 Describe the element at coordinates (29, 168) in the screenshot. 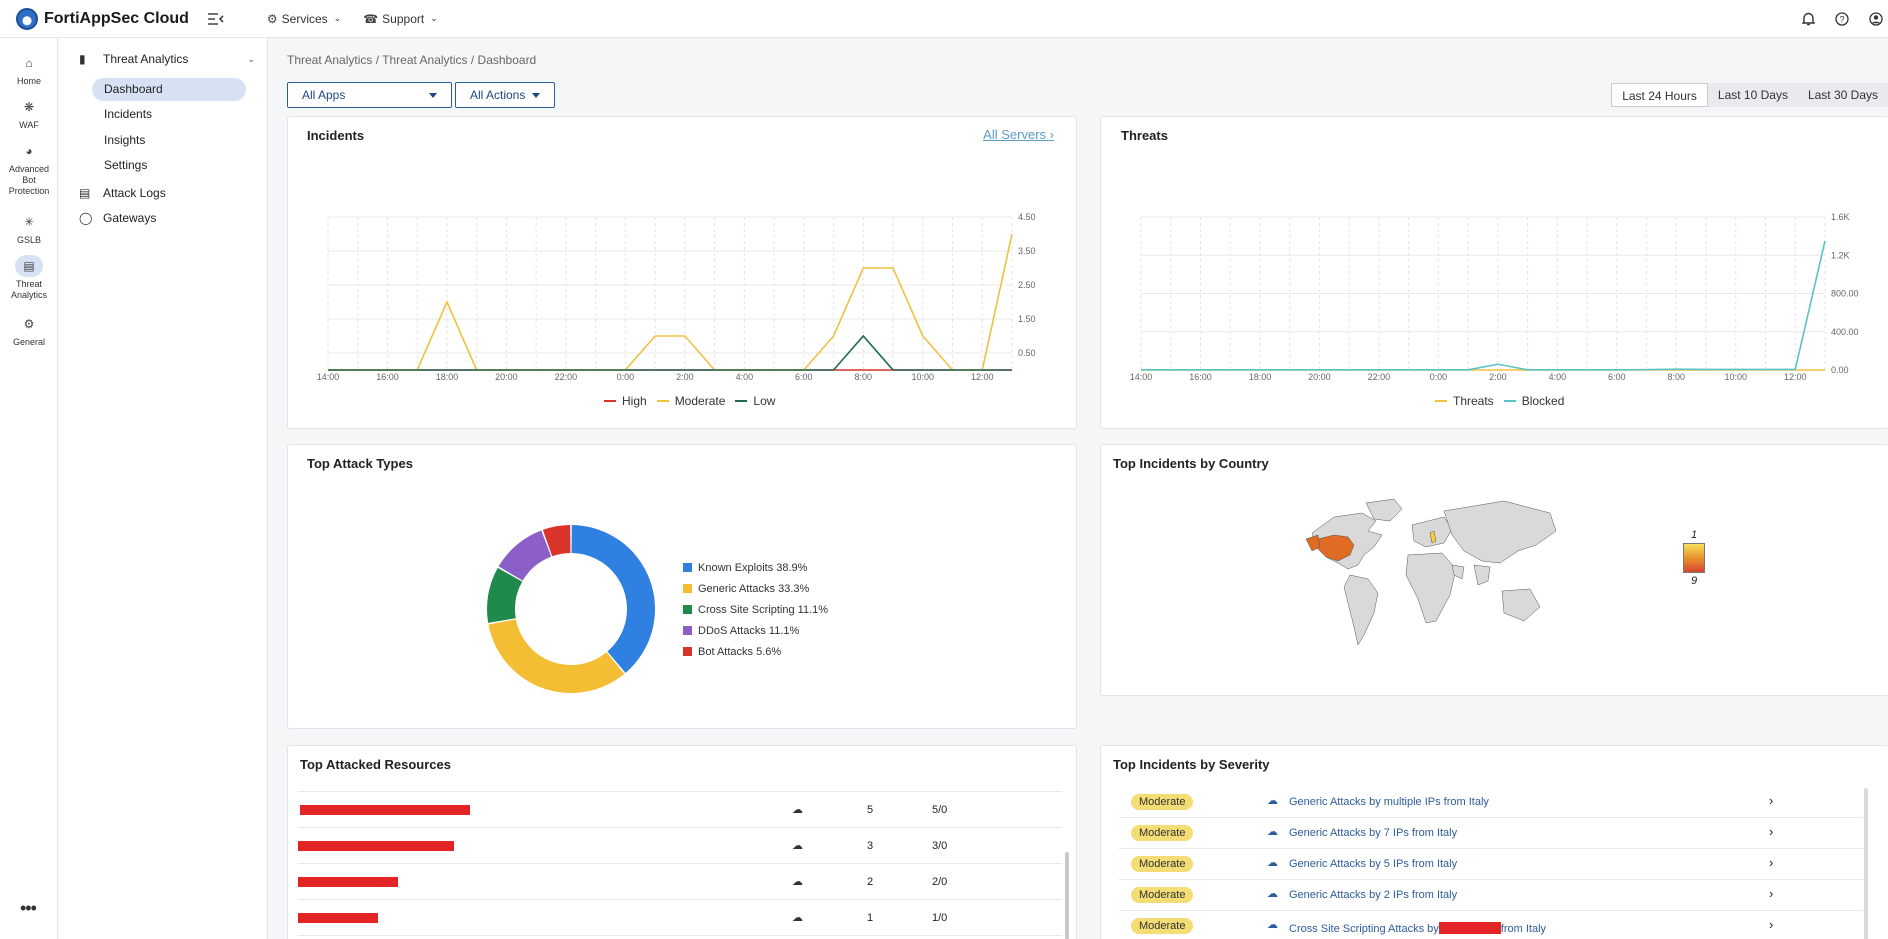

I see `rail-advanced-bot: ◕ Advanced Bot Protection` at that location.